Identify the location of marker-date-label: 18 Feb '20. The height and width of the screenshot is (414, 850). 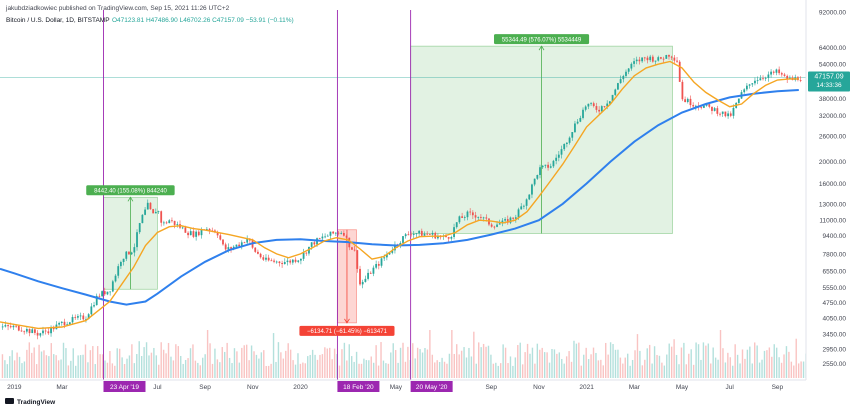
(358, 387).